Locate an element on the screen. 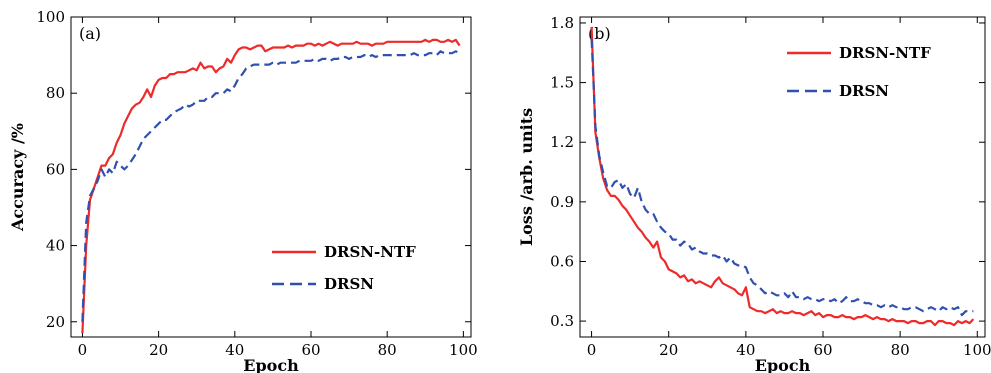 The width and height of the screenshot is (991, 373). y-tick-label: 0.3 is located at coordinates (562, 321).